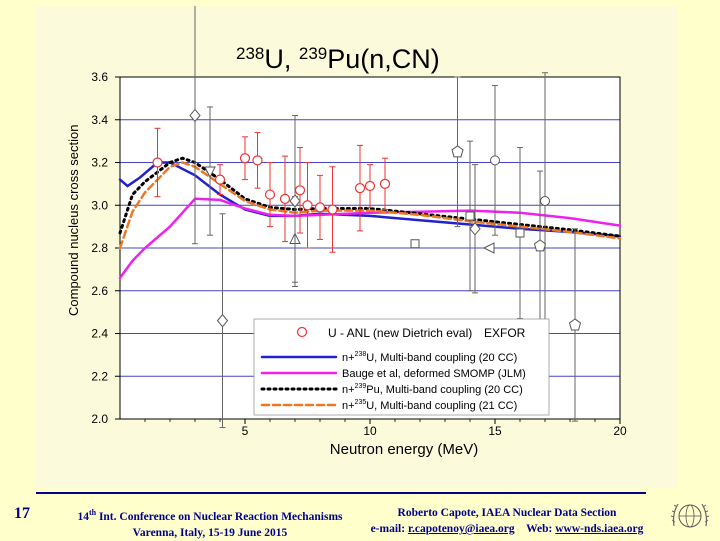 The height and width of the screenshot is (541, 720). I want to click on legend-label-suffix: U, Multi-band coupling (20 CC), so click(441, 358).